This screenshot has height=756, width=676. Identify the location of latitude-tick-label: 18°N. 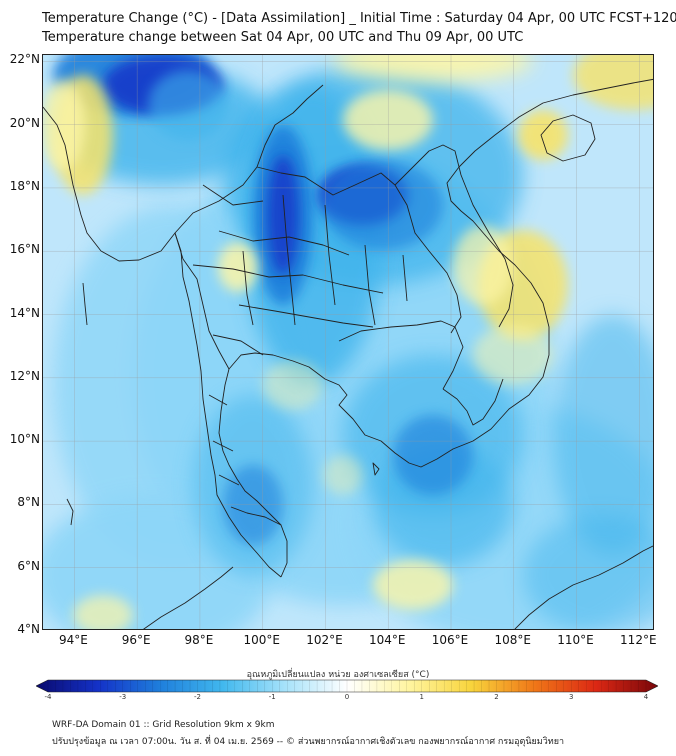
(24, 185).